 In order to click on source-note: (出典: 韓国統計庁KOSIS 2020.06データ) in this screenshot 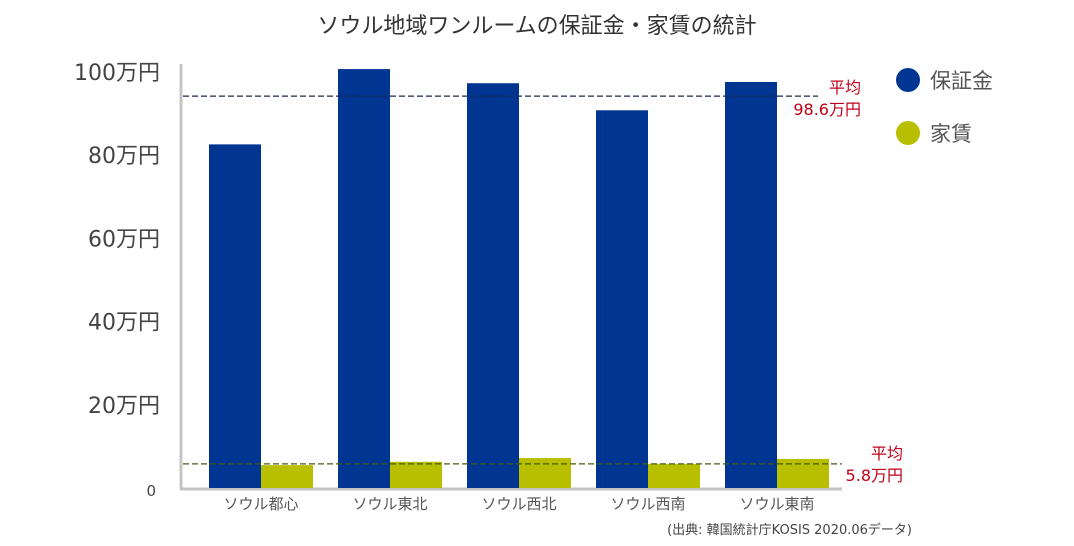, I will do `click(789, 530)`.